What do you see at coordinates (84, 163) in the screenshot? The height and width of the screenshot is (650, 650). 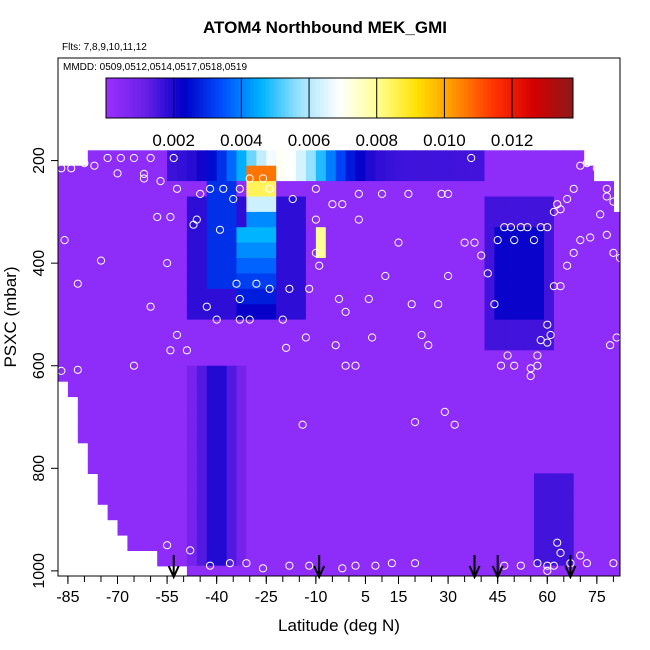 I see `sample-point` at bounding box center [84, 163].